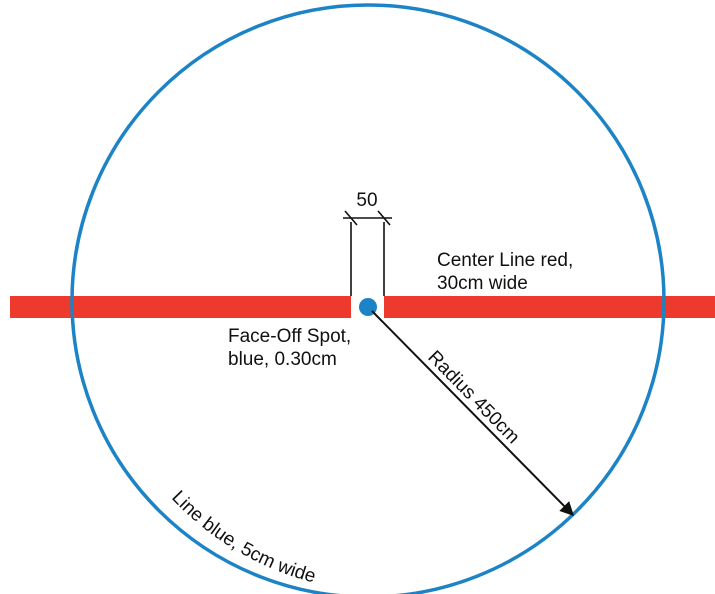  I want to click on gap-dimension, so click(367, 253).